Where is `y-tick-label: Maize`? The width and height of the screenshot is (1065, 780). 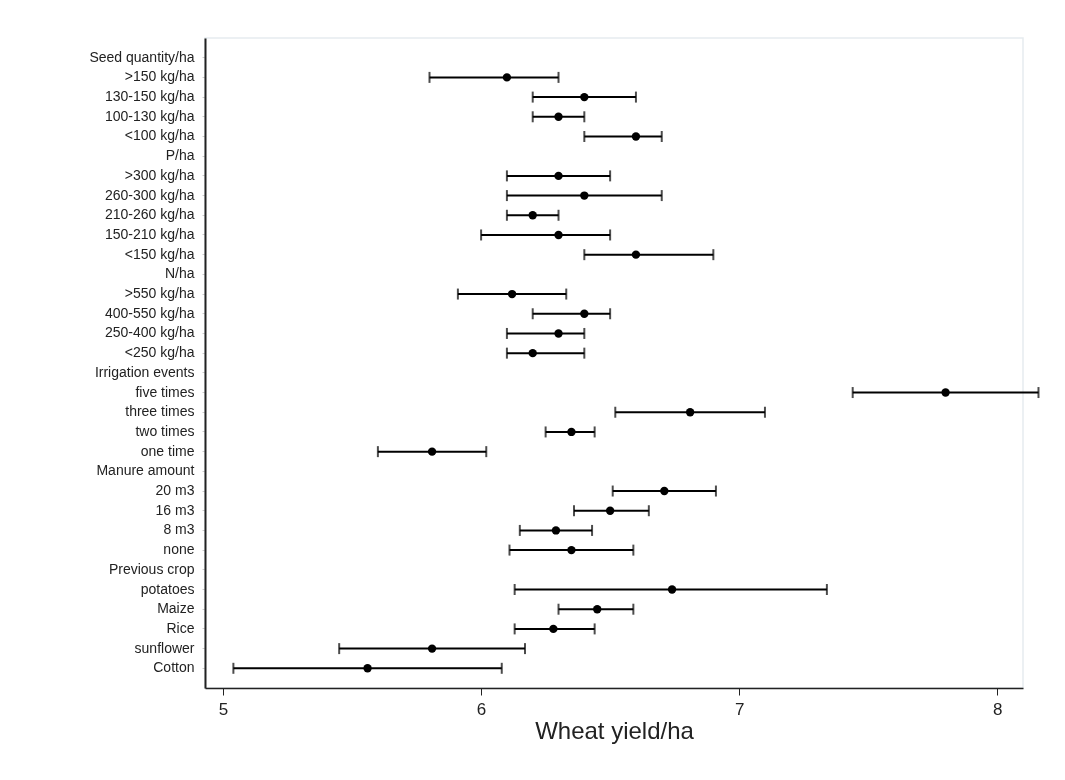
y-tick-label: Maize is located at coordinates (176, 608).